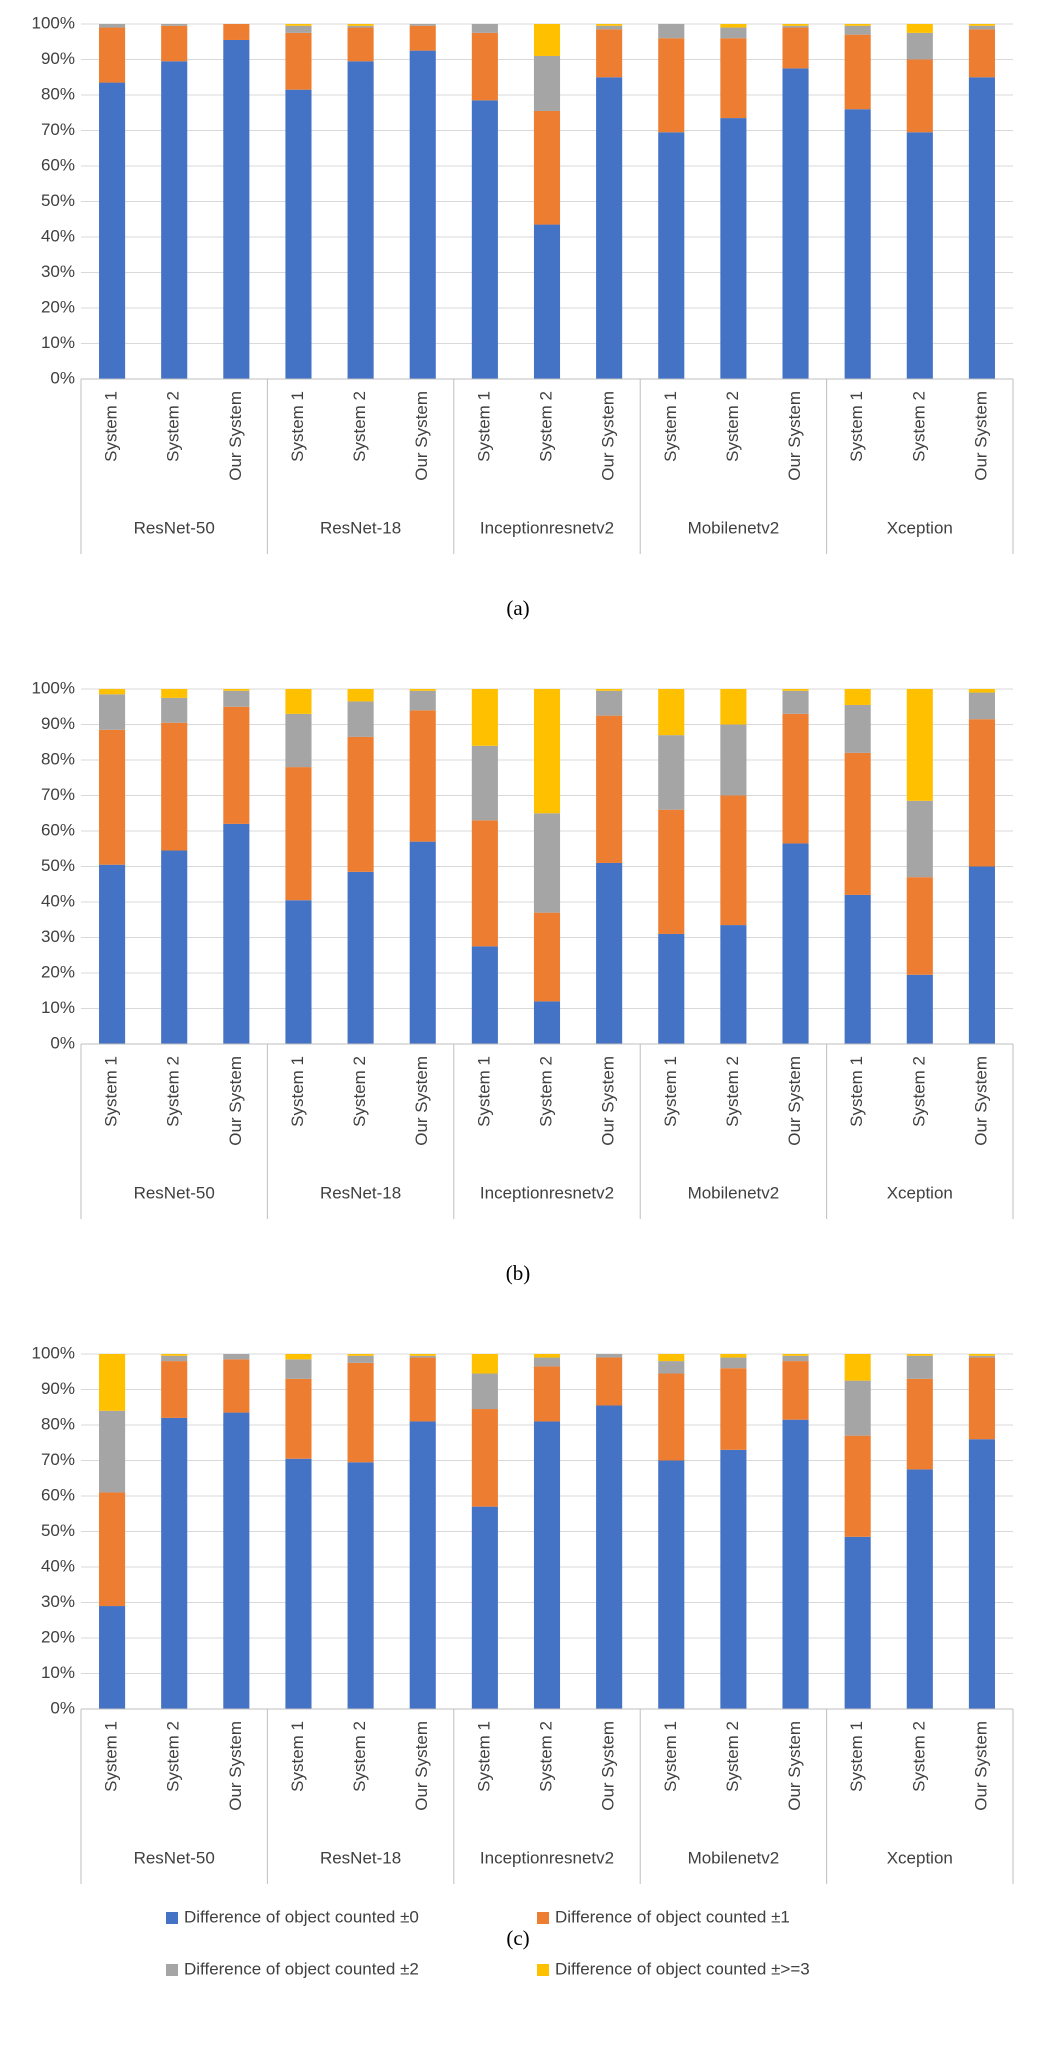 This screenshot has width=1037, height=2071. Describe the element at coordinates (301, 1916) in the screenshot. I see `legend-label: Difference of object counted ±0` at that location.